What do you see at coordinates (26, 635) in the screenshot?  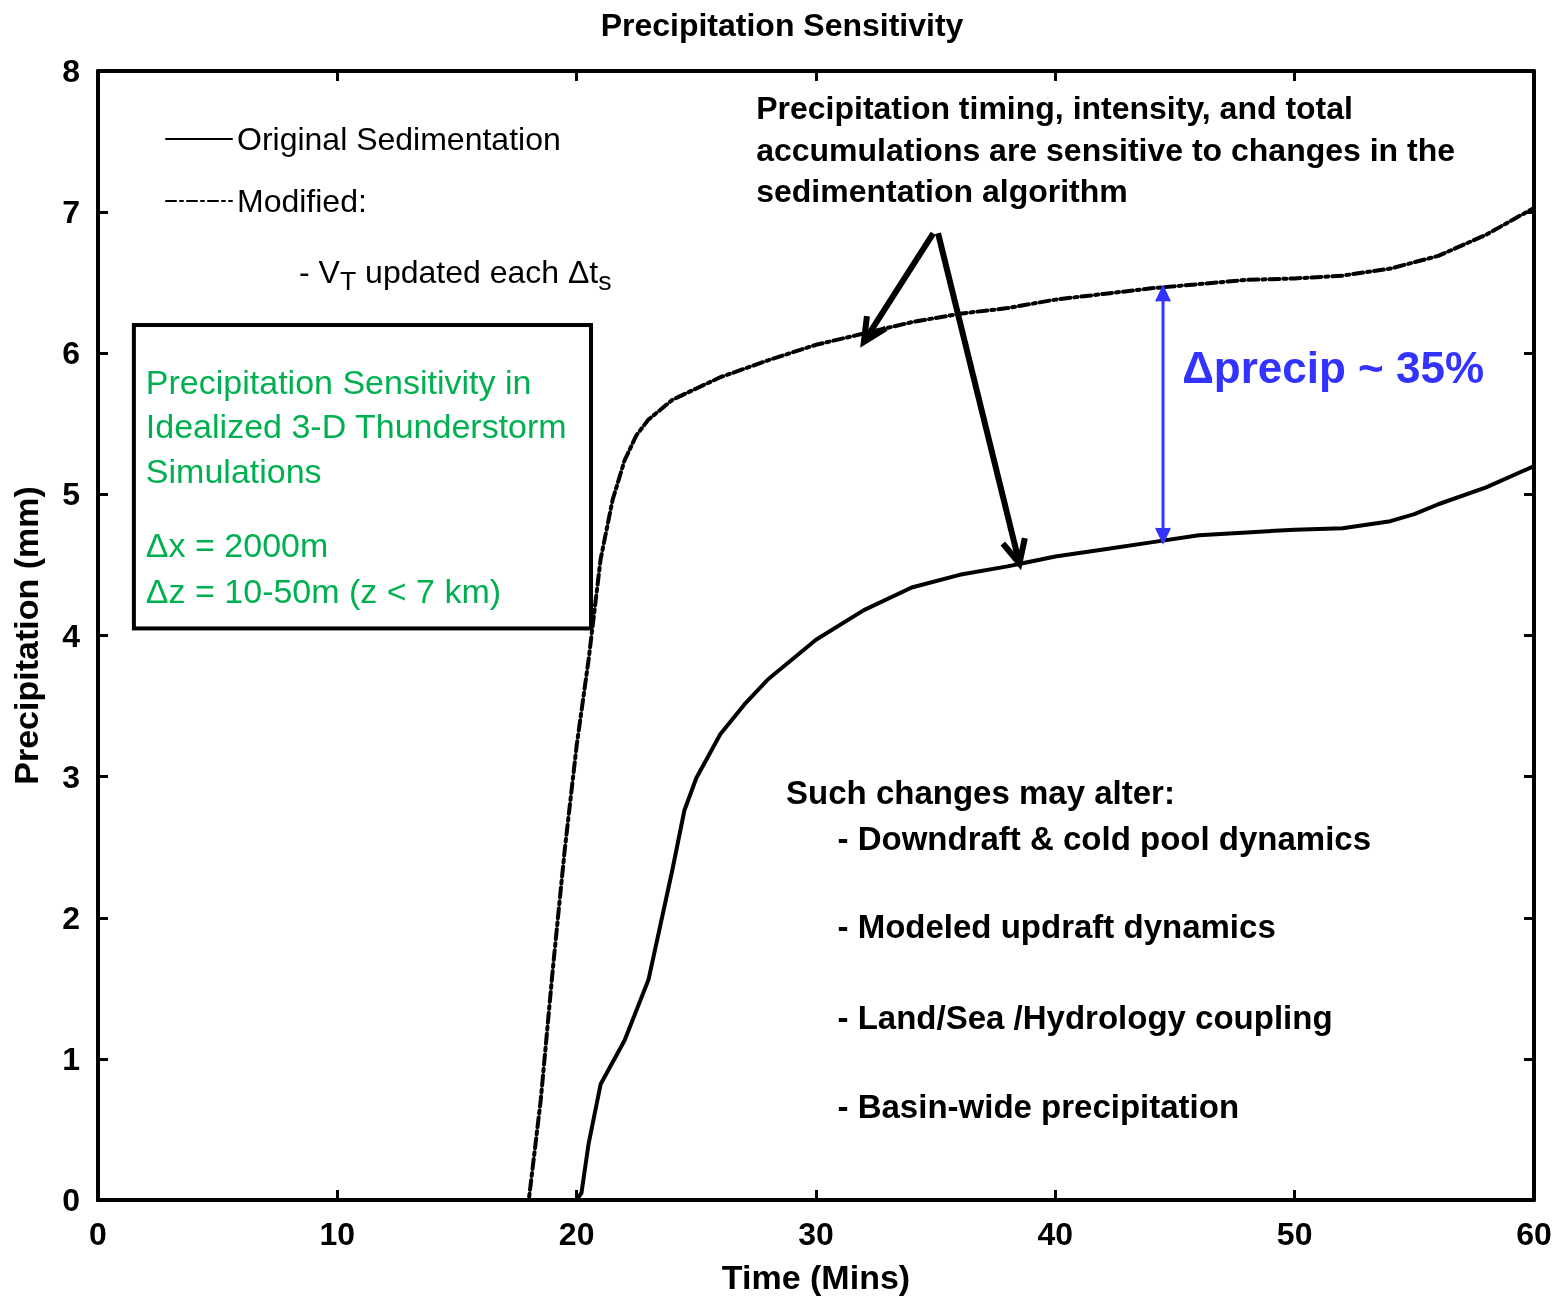 I see `y-axis-title: Precipitation (mm)` at bounding box center [26, 635].